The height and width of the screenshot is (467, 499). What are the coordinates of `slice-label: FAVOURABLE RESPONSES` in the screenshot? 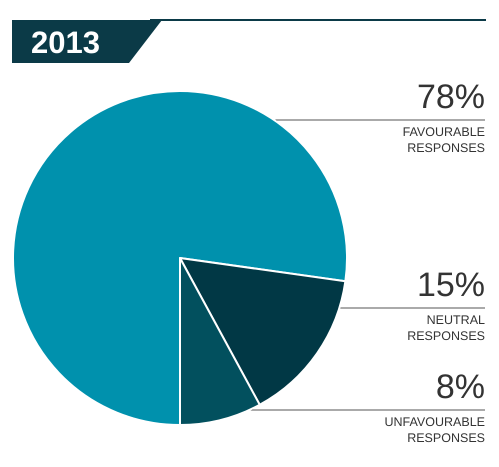 It's located at (443, 140).